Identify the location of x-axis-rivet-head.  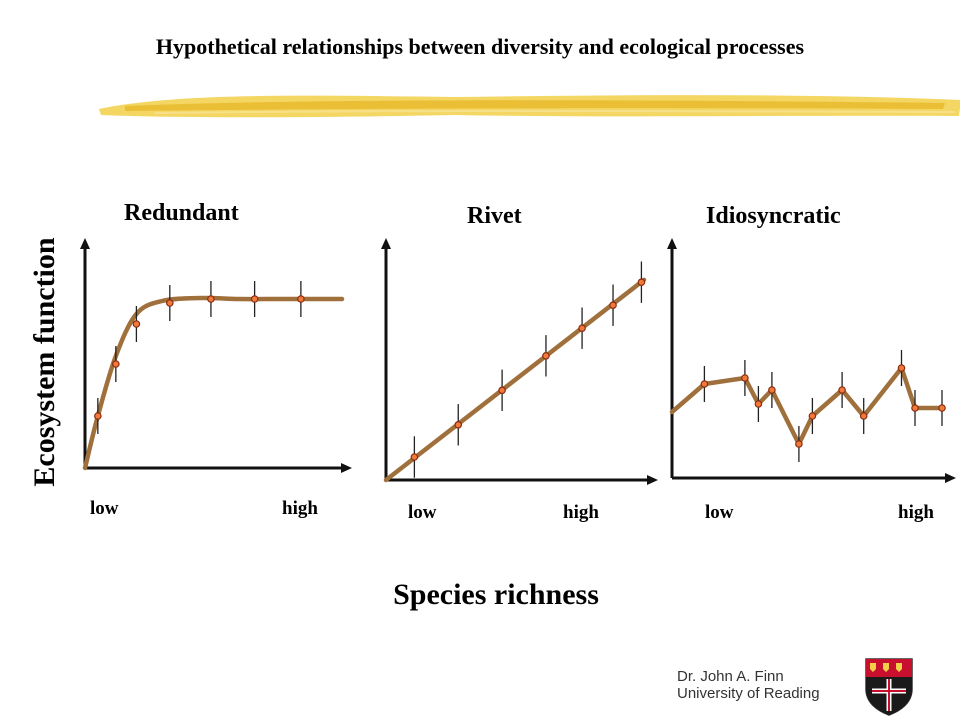
(652, 480).